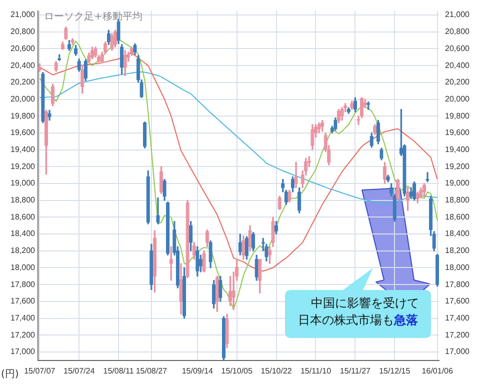 The height and width of the screenshot is (384, 477). I want to click on y-tick-label: 17,600, so click(23, 301).